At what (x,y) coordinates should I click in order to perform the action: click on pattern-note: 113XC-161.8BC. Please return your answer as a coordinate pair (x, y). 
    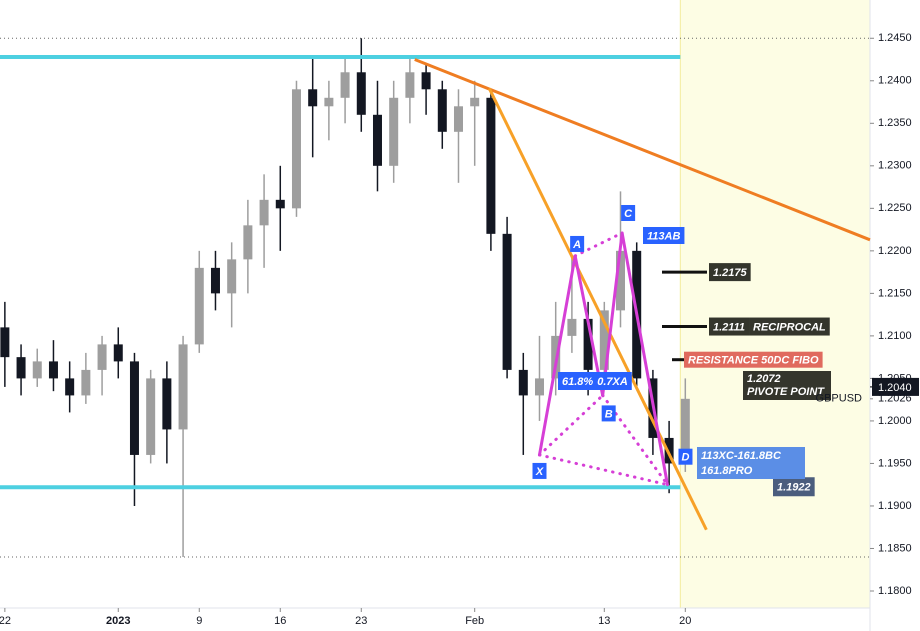
    Looking at the image, I should click on (741, 456).